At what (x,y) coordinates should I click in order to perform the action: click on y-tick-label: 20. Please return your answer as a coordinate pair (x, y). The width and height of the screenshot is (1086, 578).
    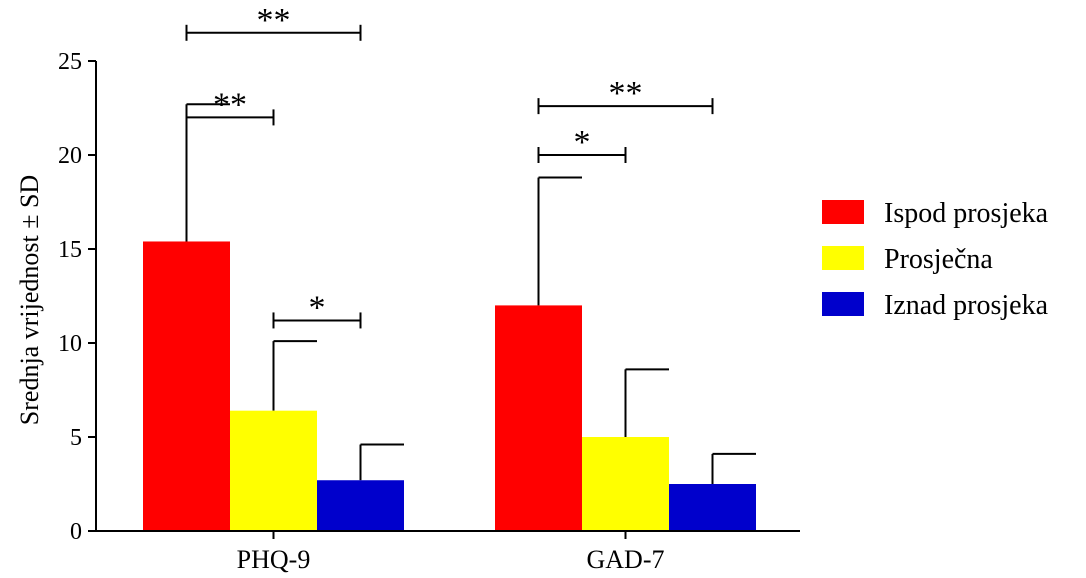
    Looking at the image, I should click on (70, 156).